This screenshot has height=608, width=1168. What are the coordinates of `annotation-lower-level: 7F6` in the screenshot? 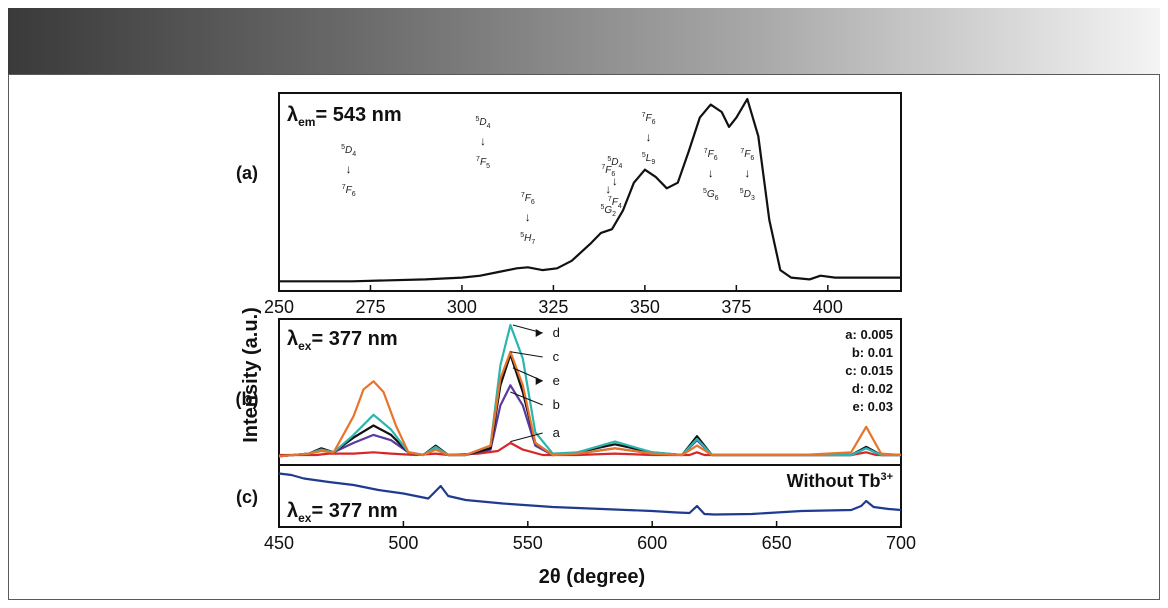 It's located at (349, 191).